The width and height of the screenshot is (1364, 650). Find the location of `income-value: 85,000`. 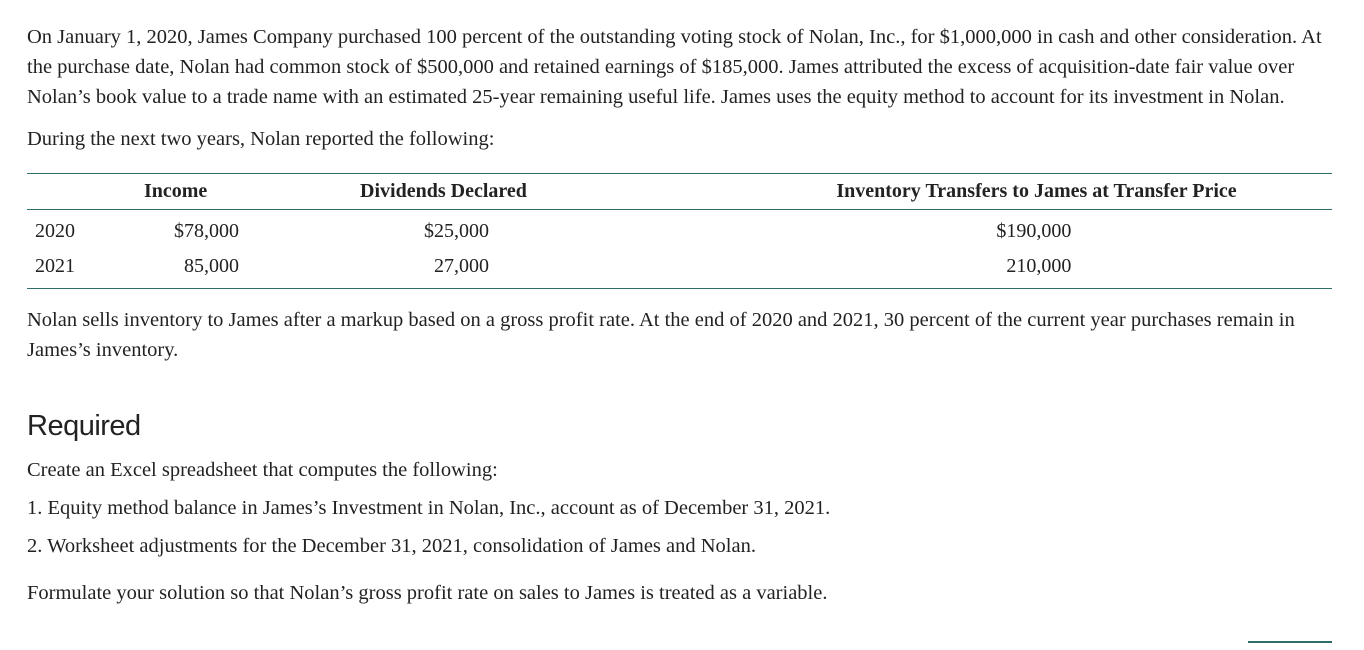

income-value: 85,000 is located at coordinates (211, 266).